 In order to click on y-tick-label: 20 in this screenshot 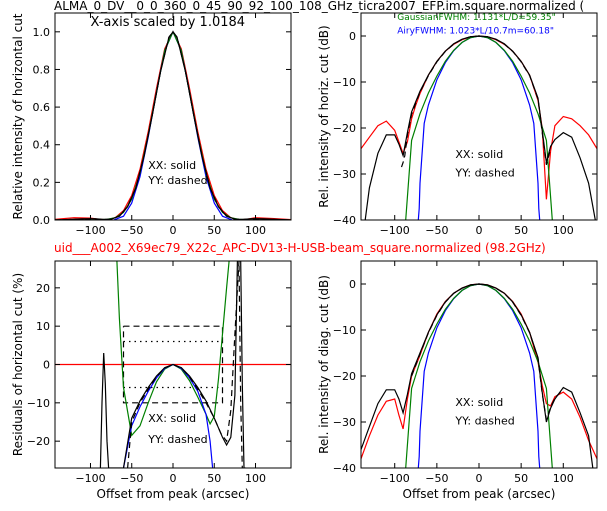, I will do `click(43, 288)`.